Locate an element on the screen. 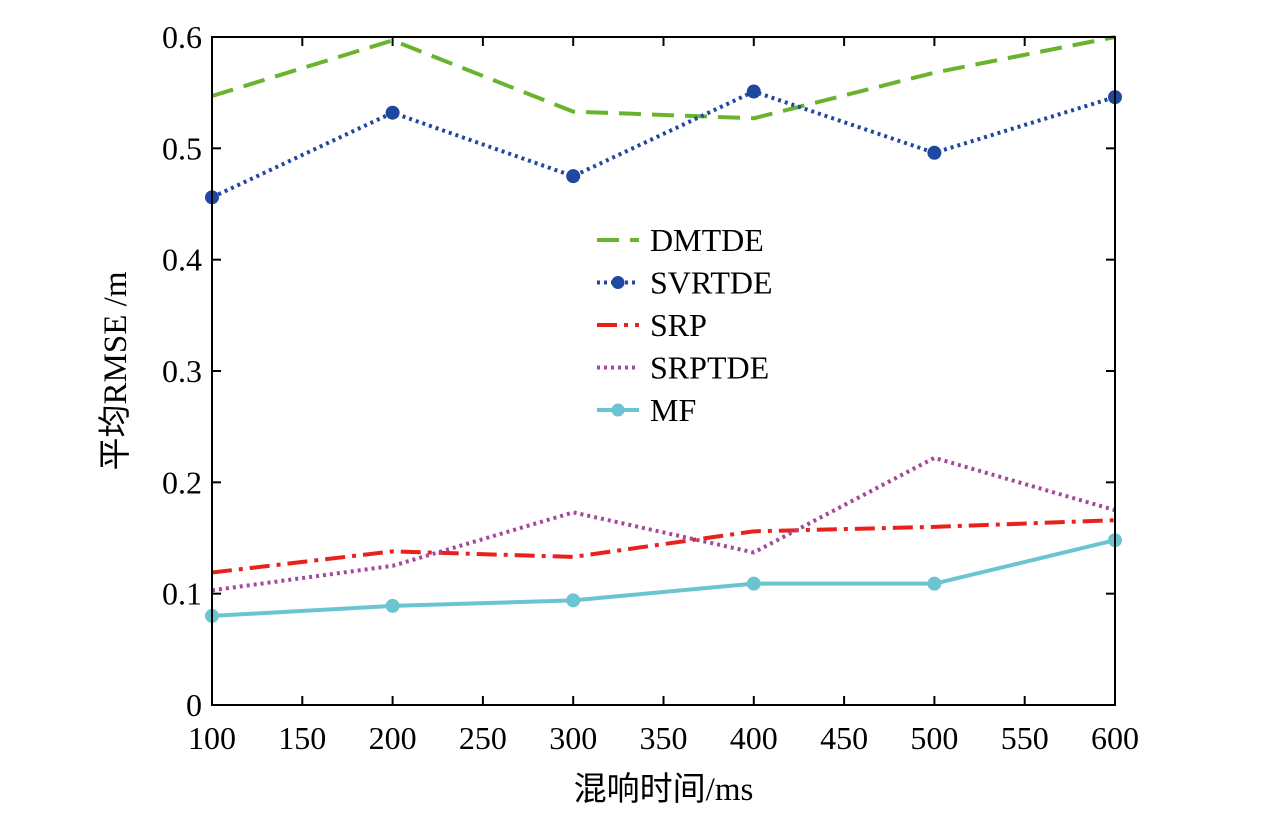  y-tick-label: 0.2 is located at coordinates (182, 482).